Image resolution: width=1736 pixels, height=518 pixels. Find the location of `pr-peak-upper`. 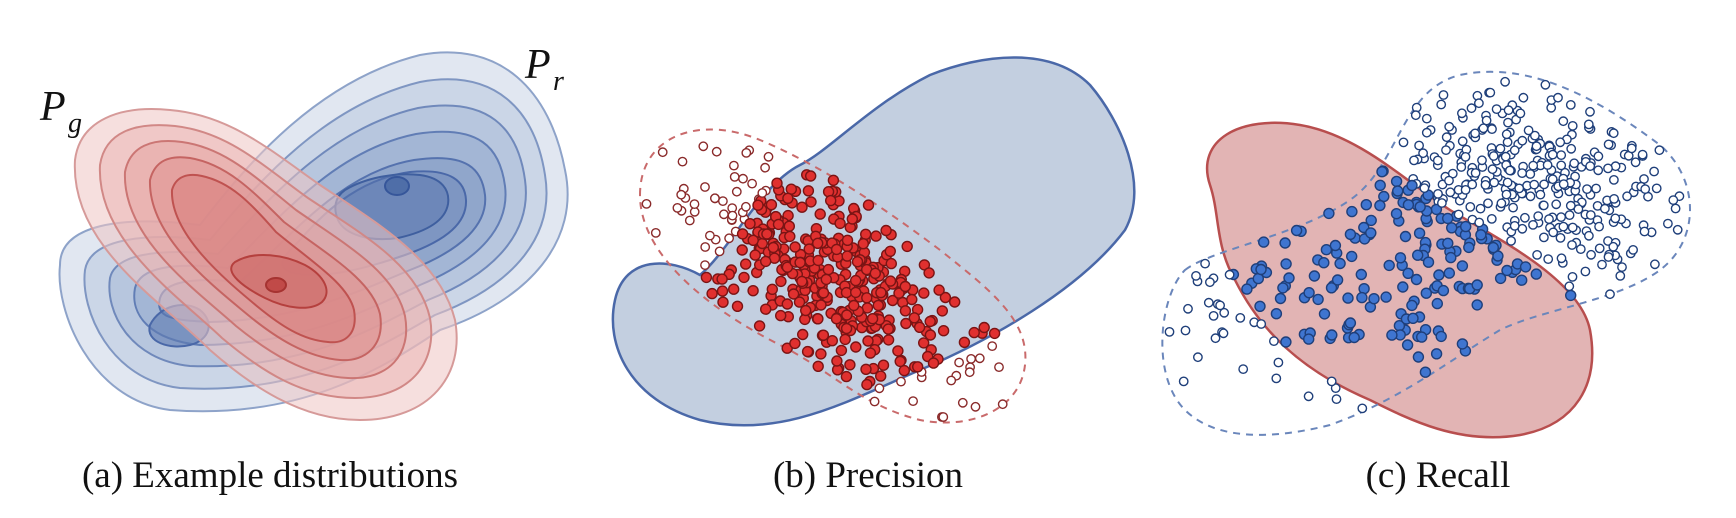

pr-peak-upper is located at coordinates (397, 186).